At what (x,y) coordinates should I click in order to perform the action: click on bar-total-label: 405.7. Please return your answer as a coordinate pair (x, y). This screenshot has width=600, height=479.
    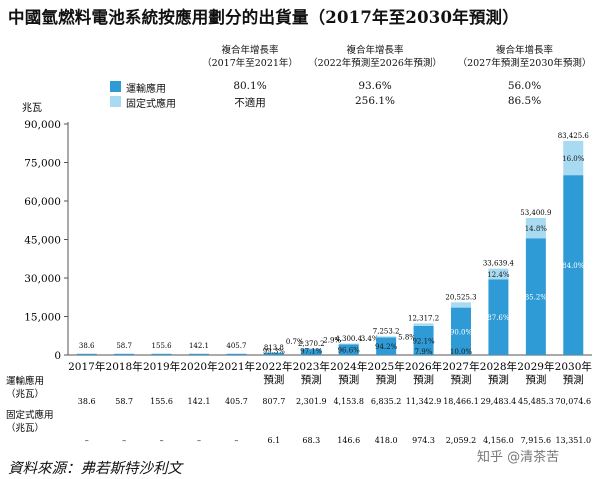
    Looking at the image, I should click on (236, 346).